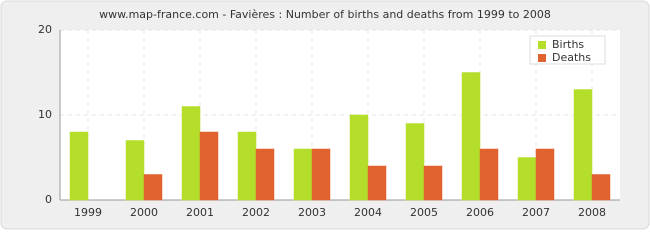 The image size is (650, 240). What do you see at coordinates (48, 199) in the screenshot?
I see `y-tick-label: 0` at bounding box center [48, 199].